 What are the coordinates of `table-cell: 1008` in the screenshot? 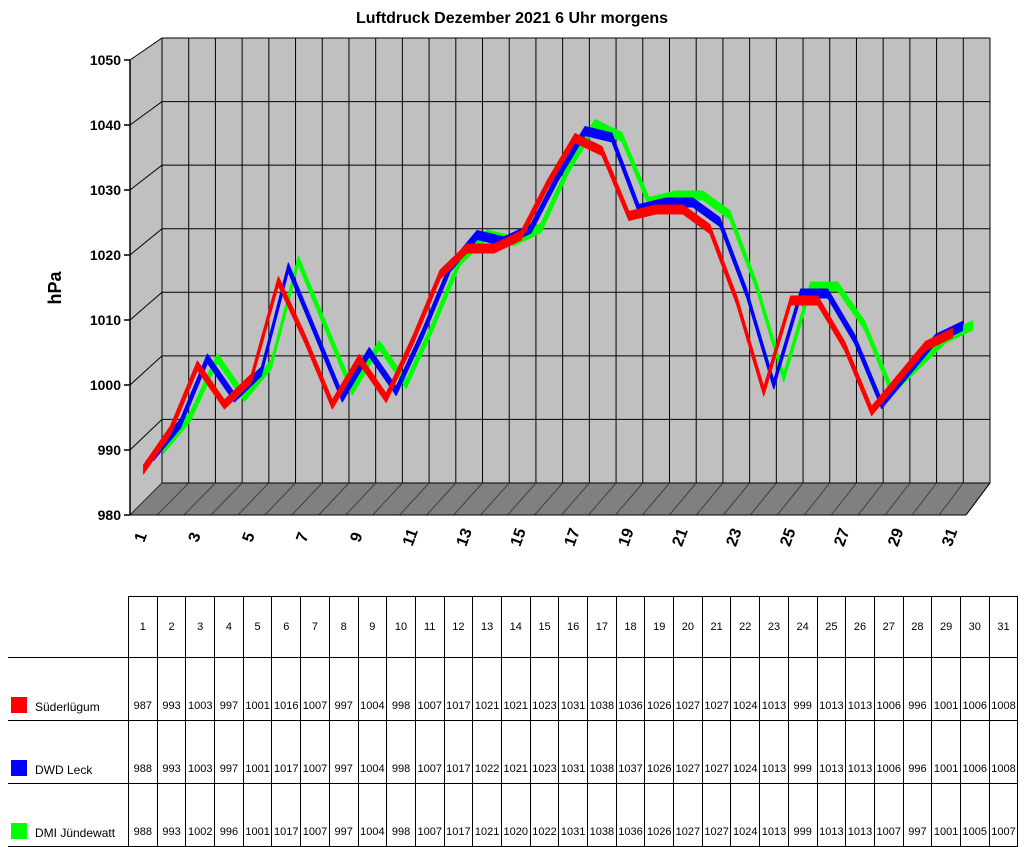 It's located at (1003, 688).